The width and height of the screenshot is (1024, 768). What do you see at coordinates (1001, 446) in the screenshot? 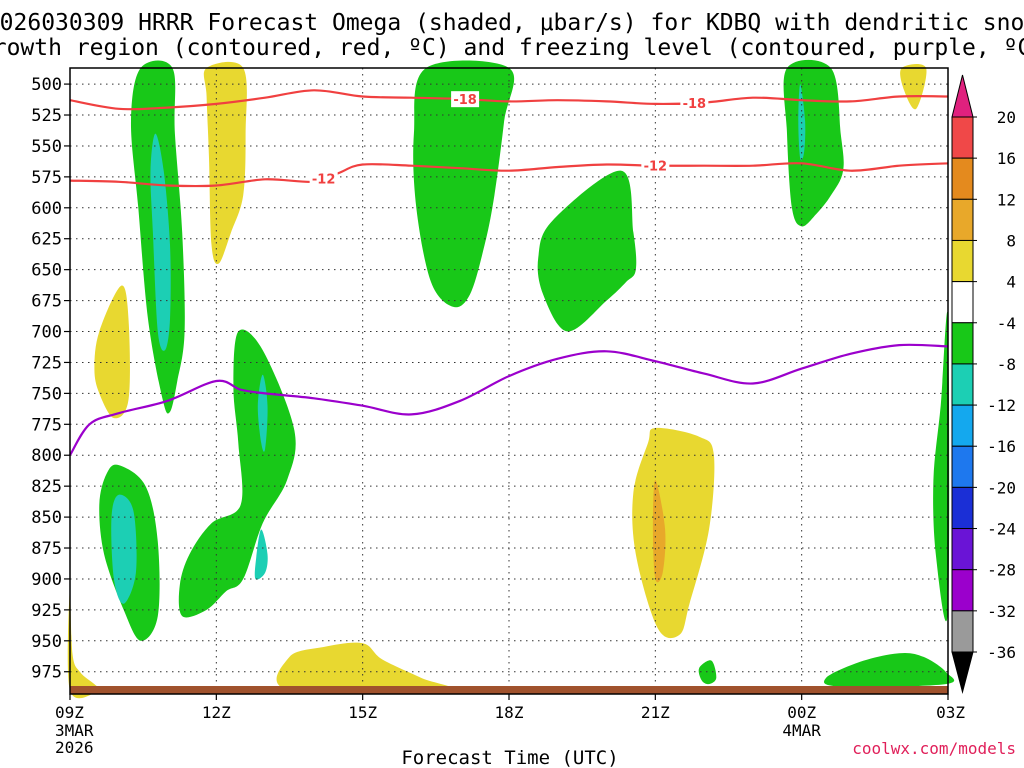
I see `colorbar-label: -16` at bounding box center [1001, 446].